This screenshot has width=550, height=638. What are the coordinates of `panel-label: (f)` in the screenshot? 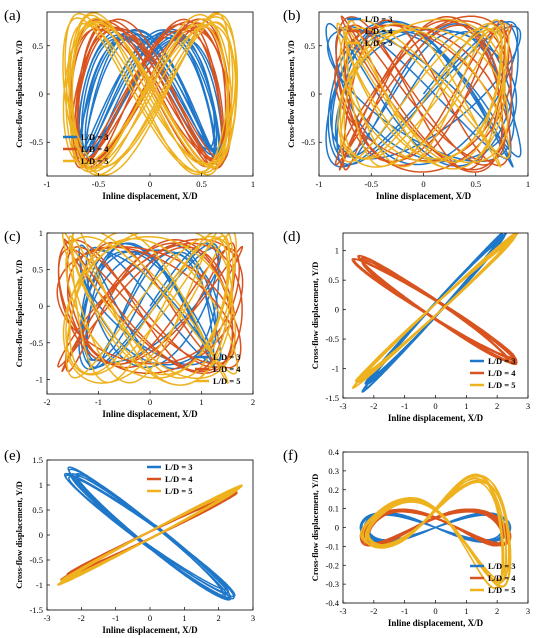 It's located at (290, 456).